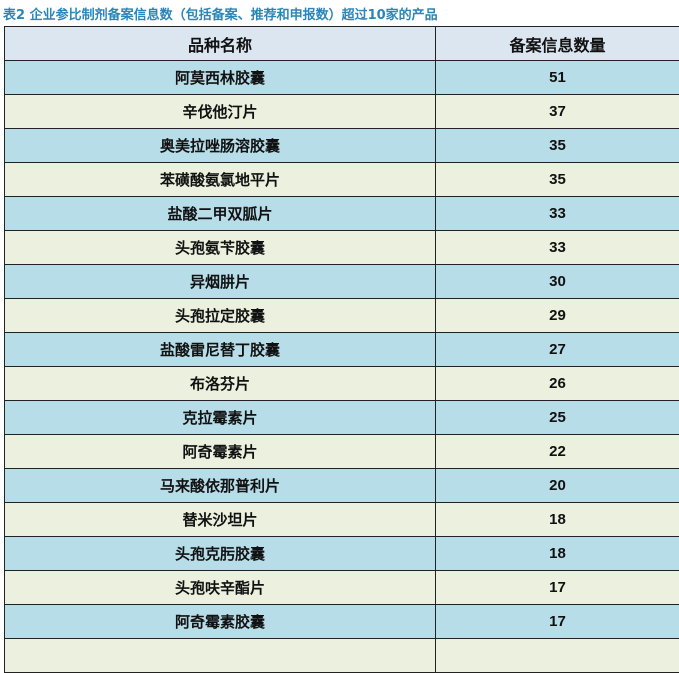  What do you see at coordinates (557, 486) in the screenshot?
I see `filing-count-cell: 20` at bounding box center [557, 486].